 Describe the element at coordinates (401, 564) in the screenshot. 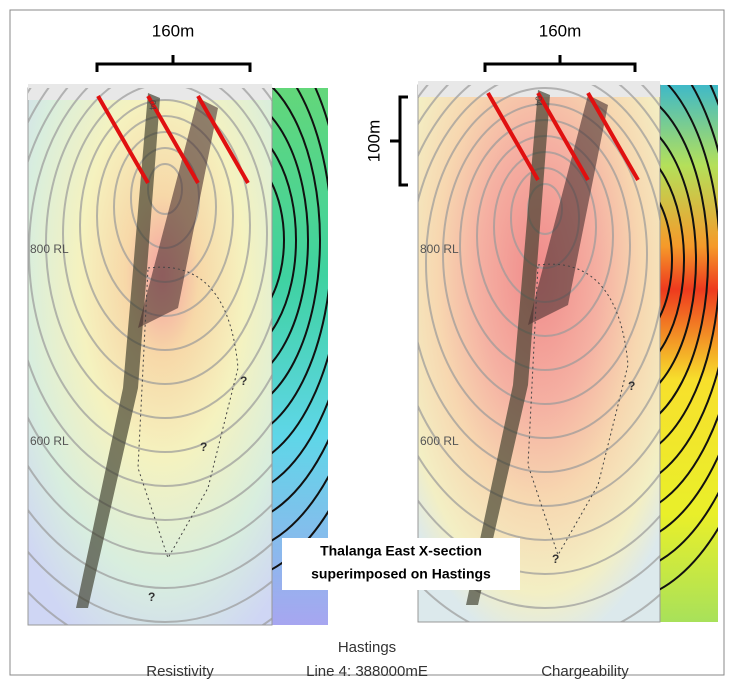

I see `callout-box` at that location.